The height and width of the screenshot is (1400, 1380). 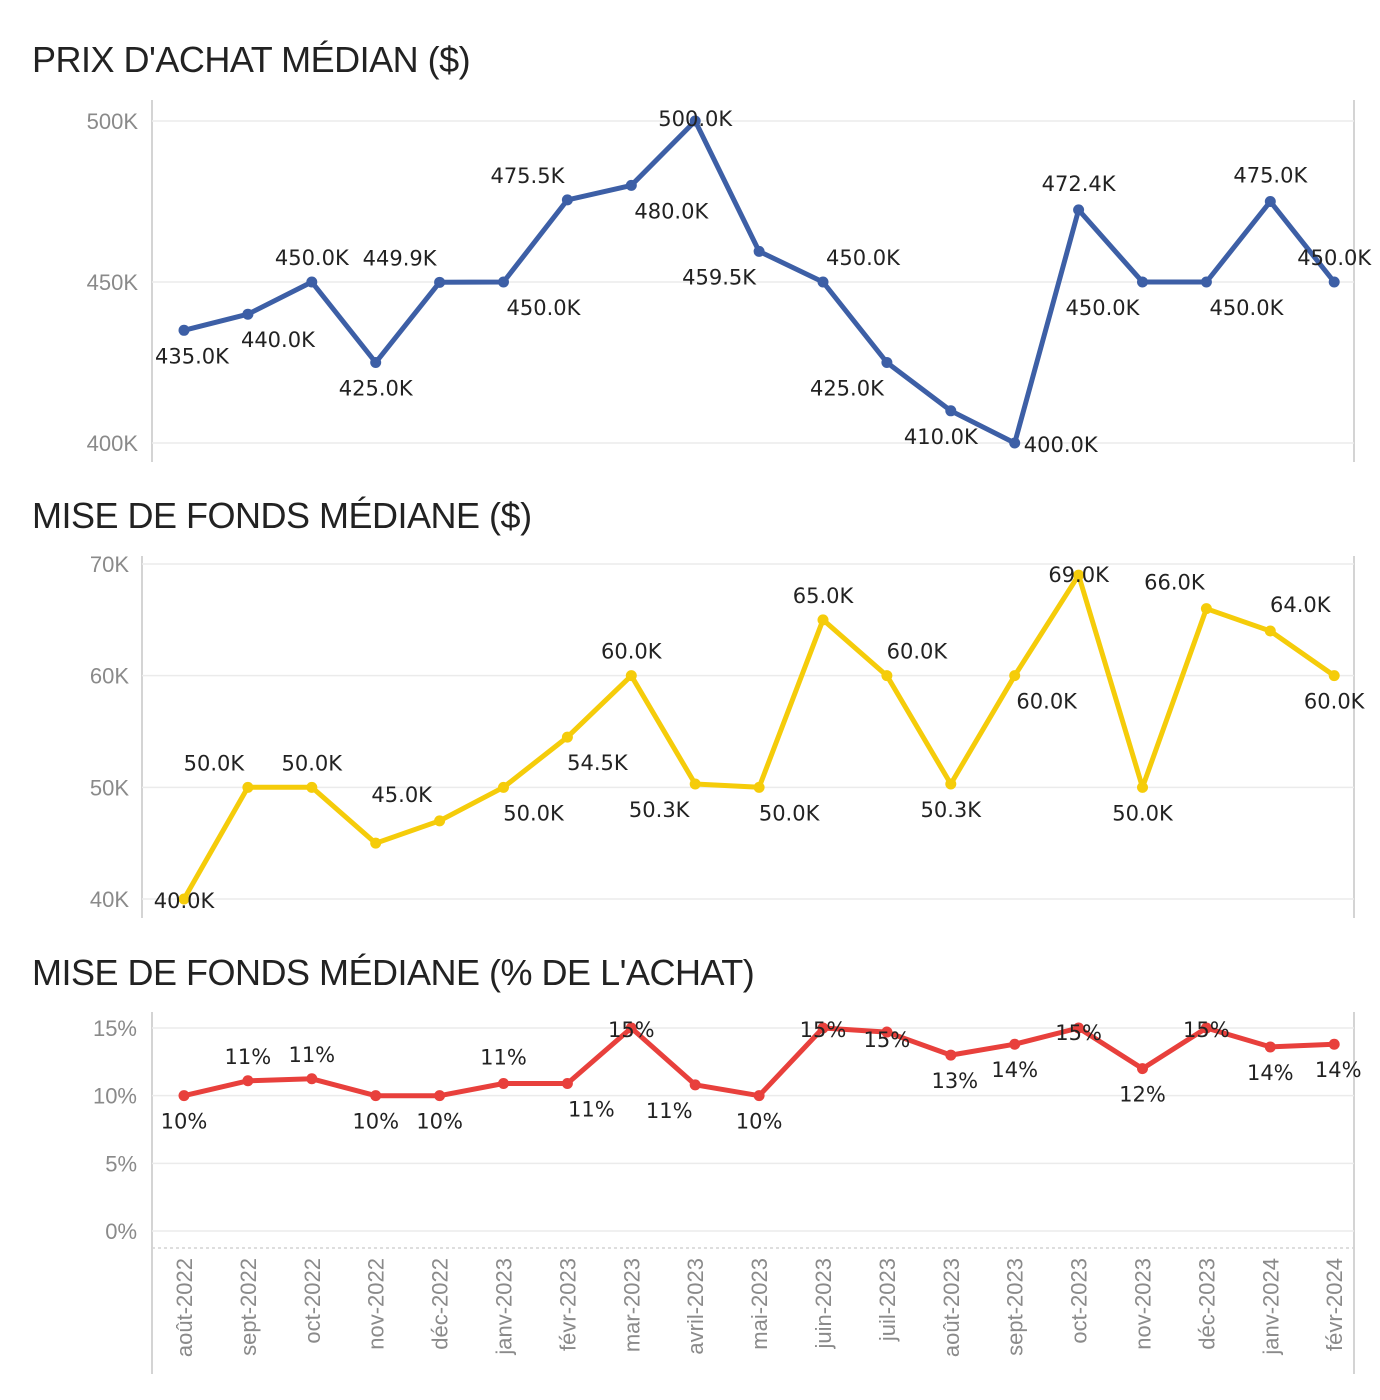 I want to click on y-tick-label: 400K, so click(x=113, y=443).